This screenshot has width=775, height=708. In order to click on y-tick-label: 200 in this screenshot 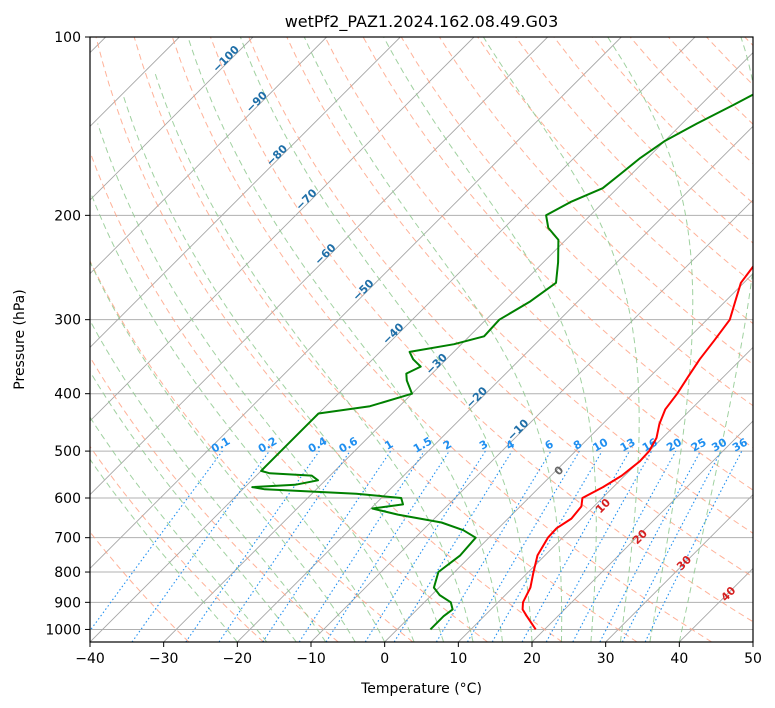, I will do `click(67, 216)`.